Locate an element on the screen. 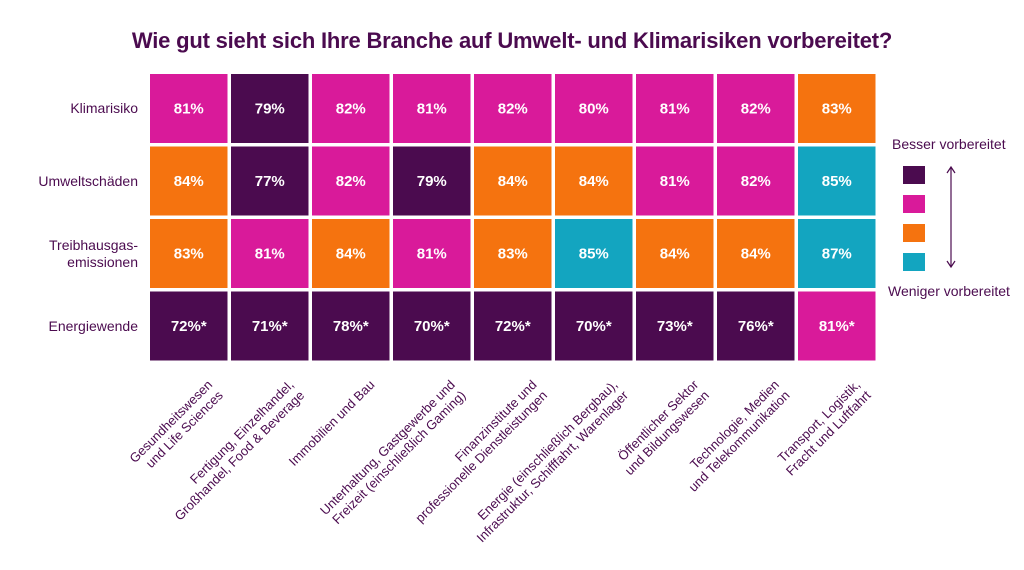 The width and height of the screenshot is (1024, 570). heatmap-cell-label: 71%* is located at coordinates (270, 326).